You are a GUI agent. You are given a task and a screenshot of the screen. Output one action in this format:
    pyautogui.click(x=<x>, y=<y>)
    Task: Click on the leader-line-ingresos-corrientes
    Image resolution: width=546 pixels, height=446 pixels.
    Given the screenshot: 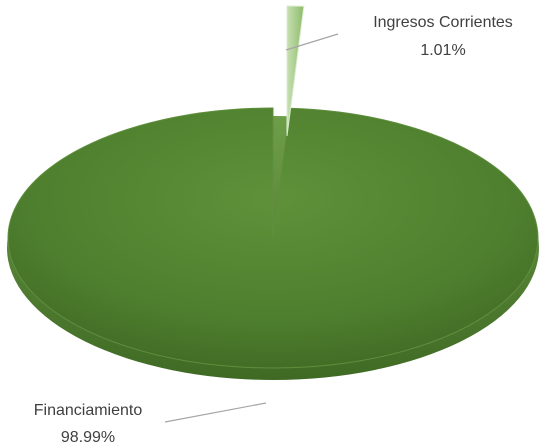 What is the action you would take?
    pyautogui.click(x=312, y=42)
    